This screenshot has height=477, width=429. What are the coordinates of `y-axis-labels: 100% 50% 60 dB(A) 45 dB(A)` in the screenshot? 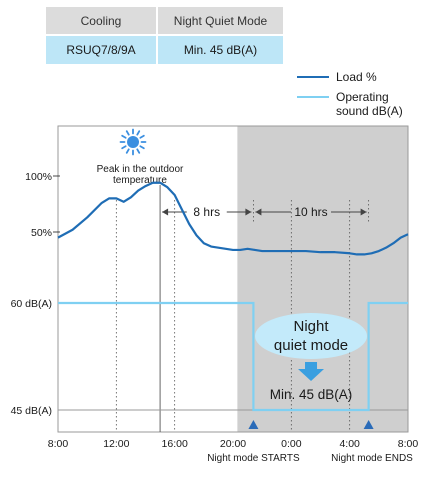 It's located at (35, 294).